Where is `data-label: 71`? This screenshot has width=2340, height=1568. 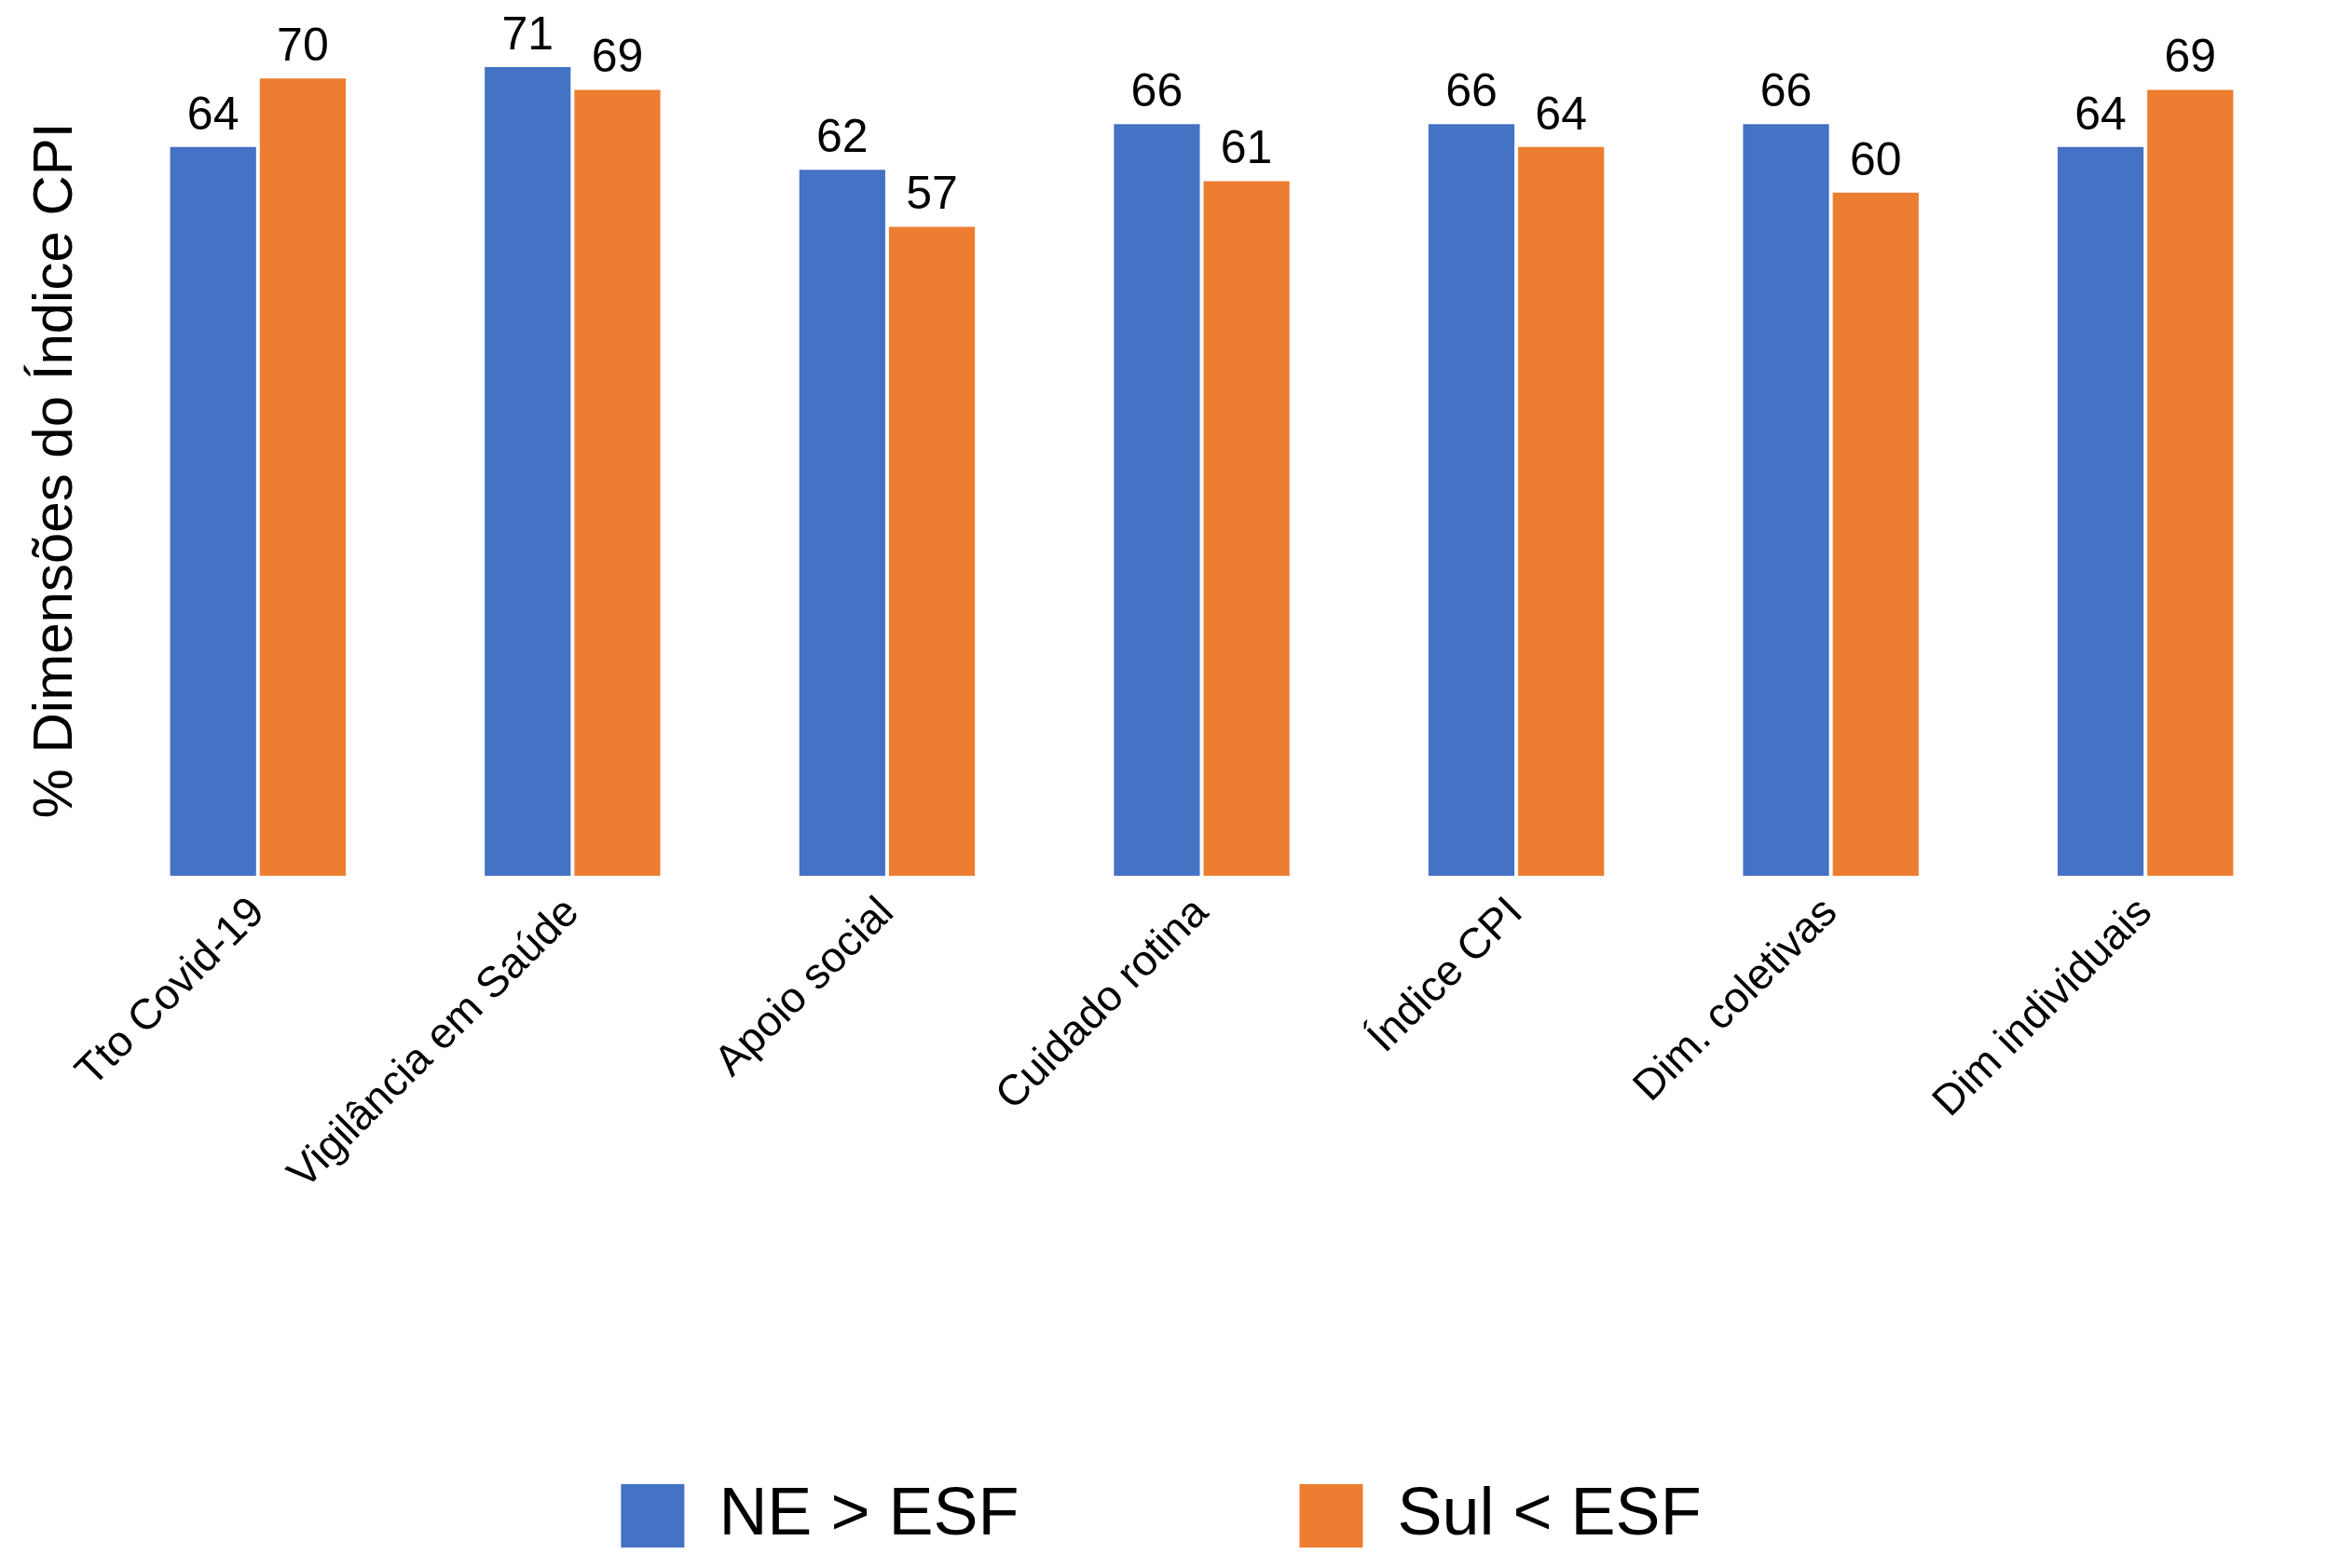
data-label: 71 is located at coordinates (527, 33).